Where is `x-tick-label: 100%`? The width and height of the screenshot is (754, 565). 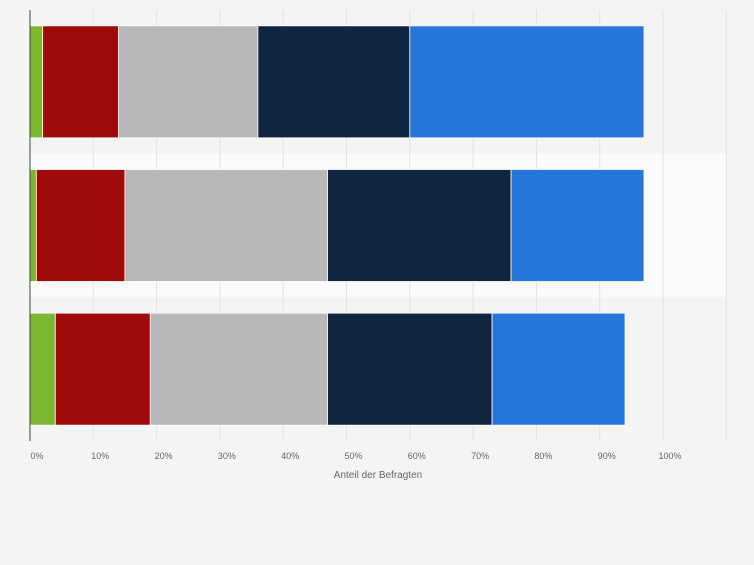 x-tick-label: 100% is located at coordinates (669, 456).